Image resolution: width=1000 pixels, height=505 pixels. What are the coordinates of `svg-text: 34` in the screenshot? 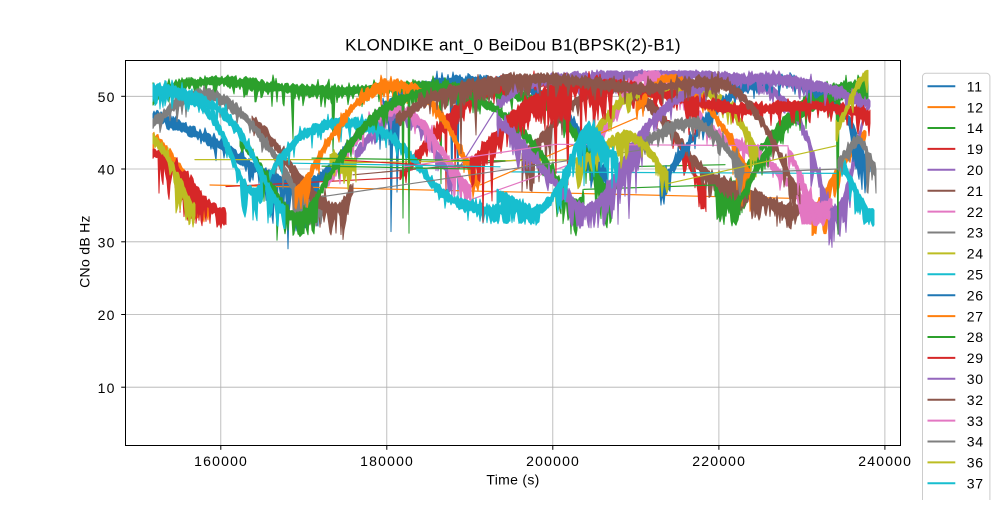 It's located at (975, 442).